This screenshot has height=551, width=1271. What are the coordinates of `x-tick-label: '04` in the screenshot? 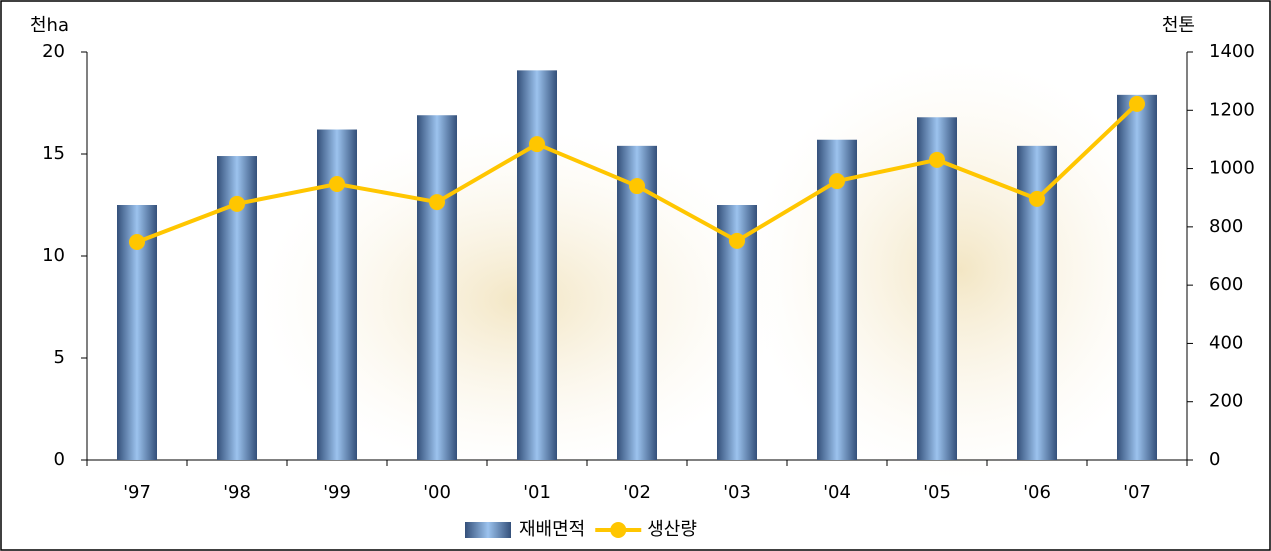 It's located at (837, 492).